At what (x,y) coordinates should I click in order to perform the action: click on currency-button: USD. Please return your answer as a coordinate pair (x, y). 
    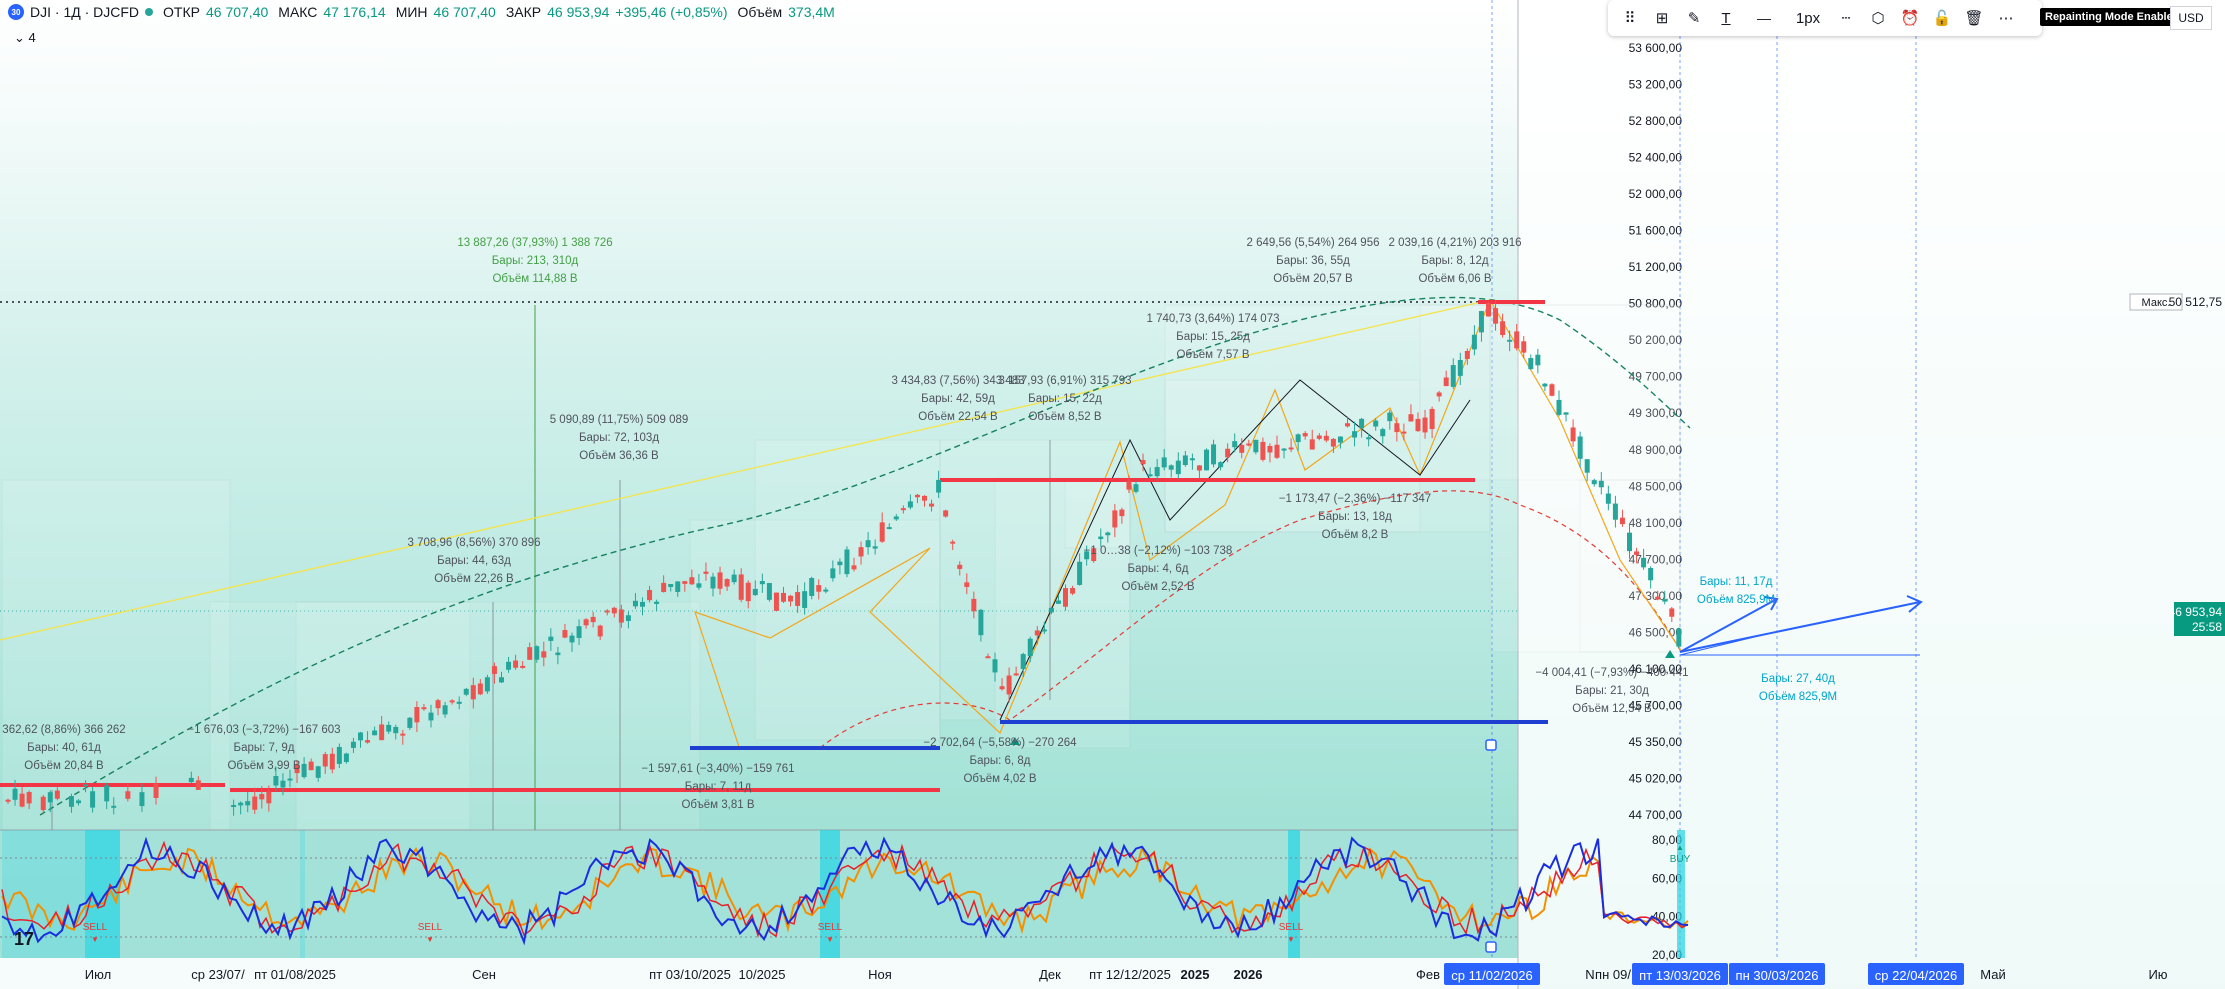
    Looking at the image, I should click on (2191, 18).